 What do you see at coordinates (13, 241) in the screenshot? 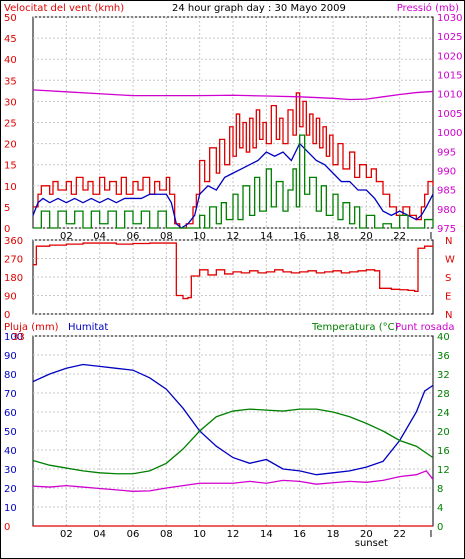
I see `wind-direction-tick-label: 360` at bounding box center [13, 241].